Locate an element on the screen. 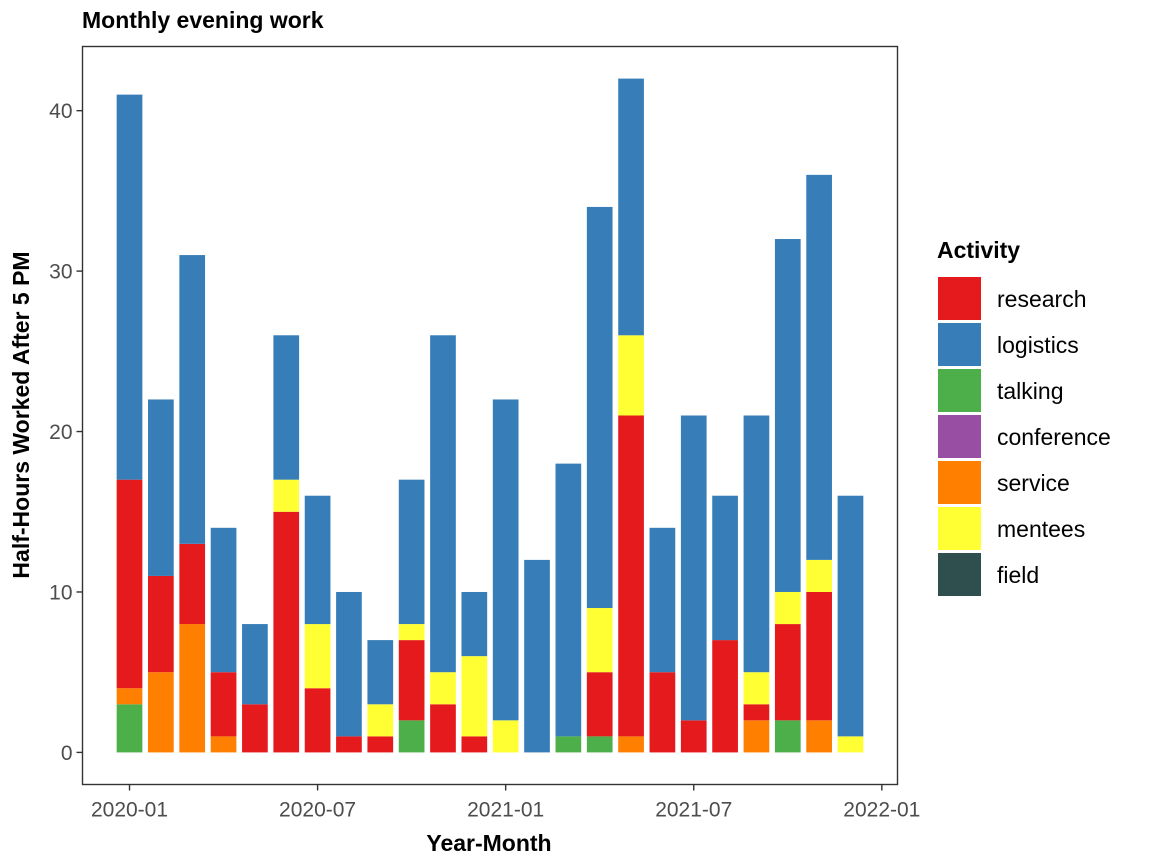 This screenshot has width=1152, height=864. bar-2021-01-logistics is located at coordinates (505, 560).